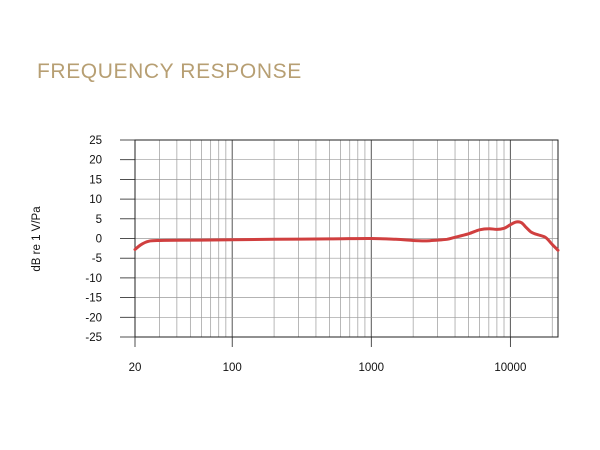 The width and height of the screenshot is (600, 450). What do you see at coordinates (95, 141) in the screenshot?
I see `y-tick-label: 25` at bounding box center [95, 141].